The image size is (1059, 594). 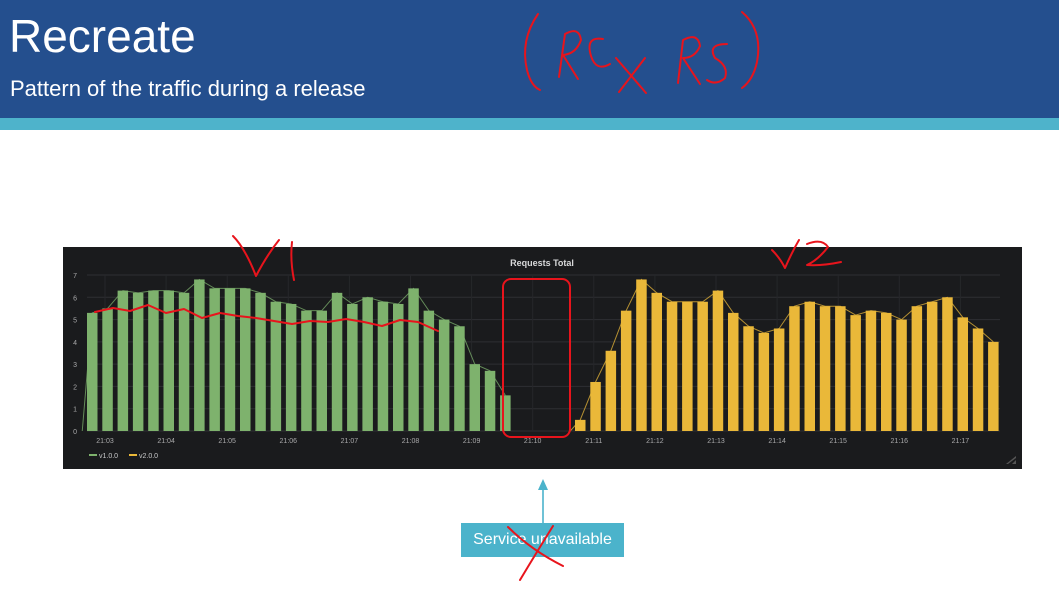 I want to click on legend-item-v2.0.0: v2.0.0, so click(x=148, y=456).